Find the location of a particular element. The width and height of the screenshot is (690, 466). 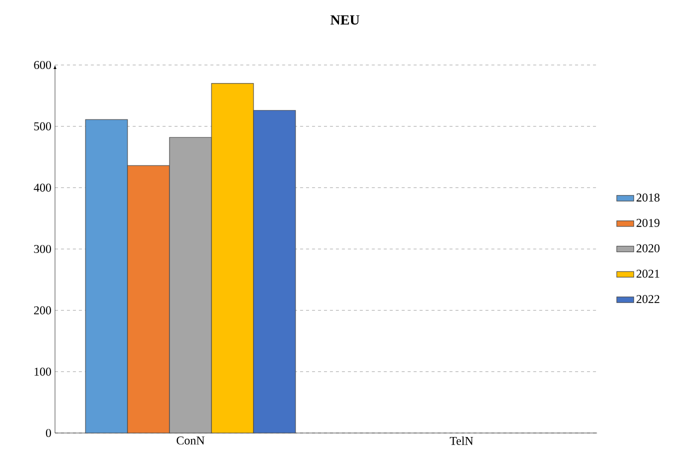

legend-label: 2022 is located at coordinates (648, 299).